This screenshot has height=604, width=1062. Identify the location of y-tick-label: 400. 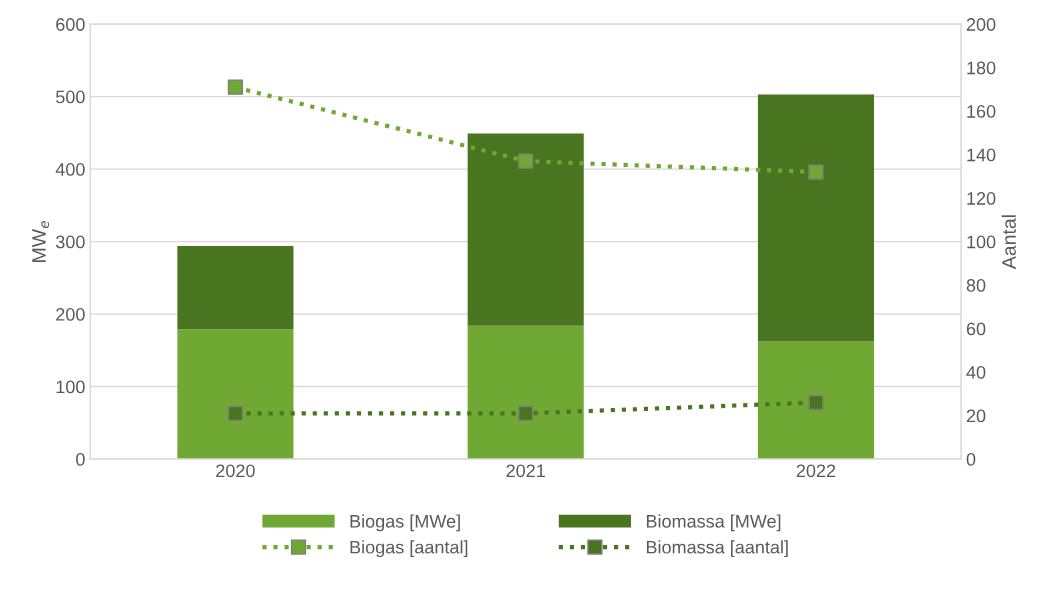
(70, 169).